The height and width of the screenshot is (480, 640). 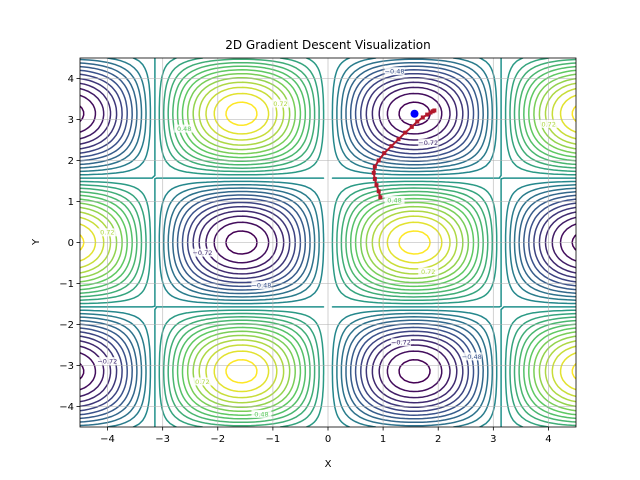 I want to click on y-tick-label: 2, so click(x=71, y=161).